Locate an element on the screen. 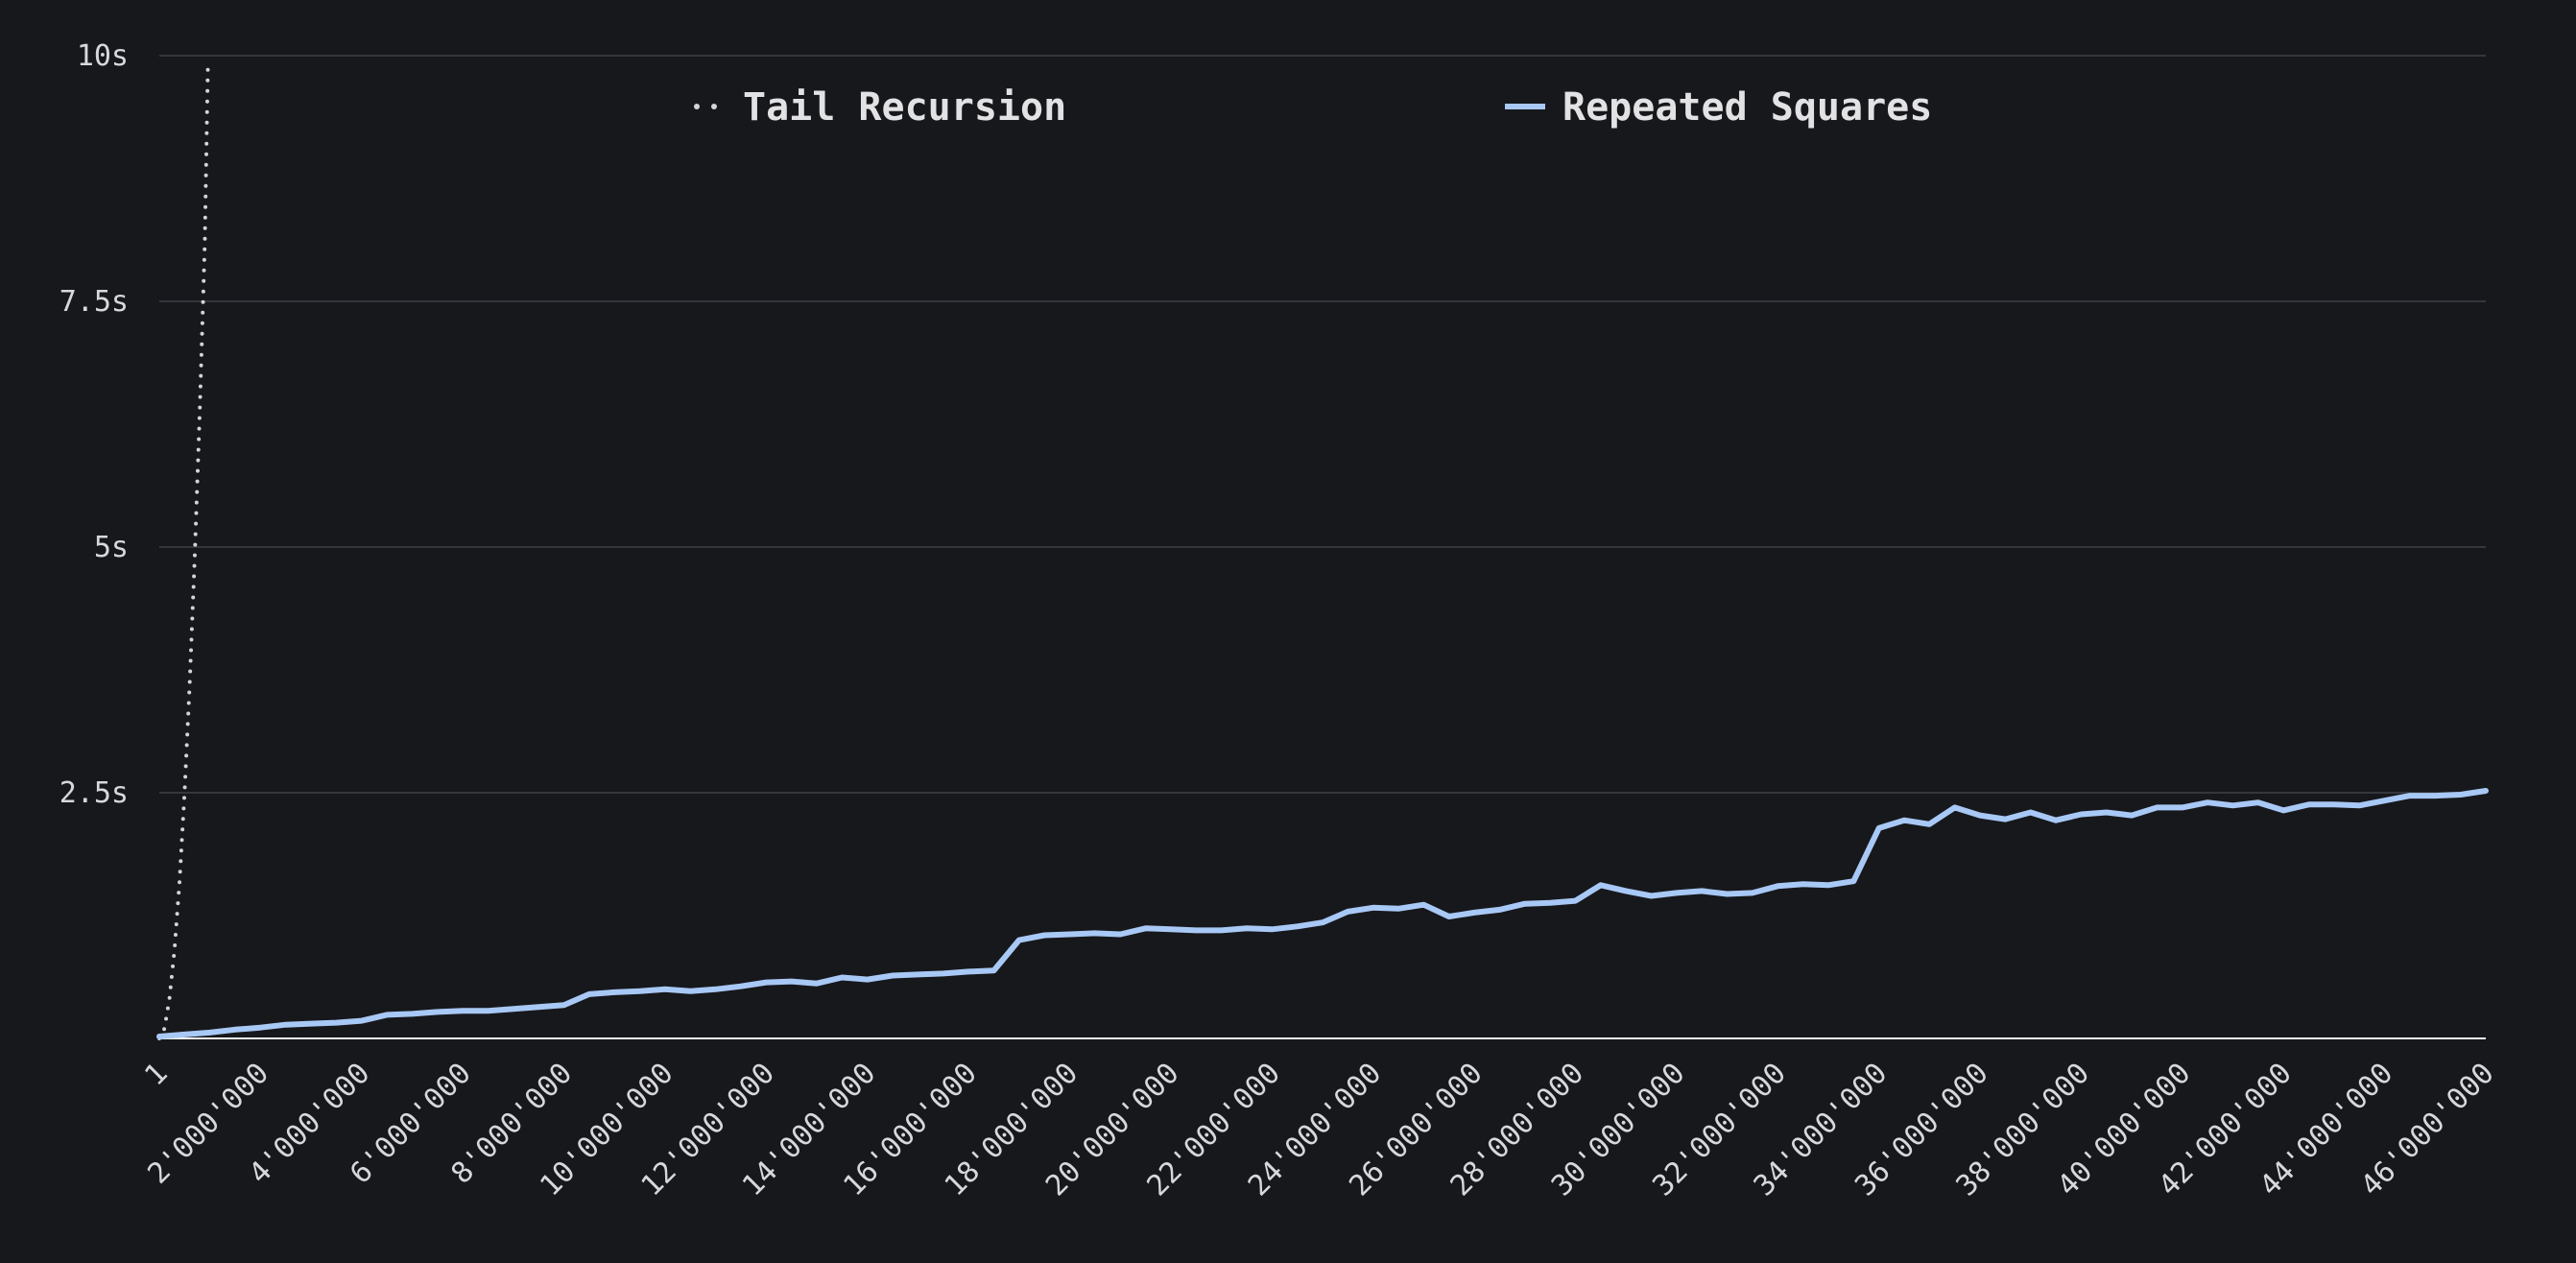 The width and height of the screenshot is (2576, 1263). y-tick-label: 2.5s is located at coordinates (94, 793).